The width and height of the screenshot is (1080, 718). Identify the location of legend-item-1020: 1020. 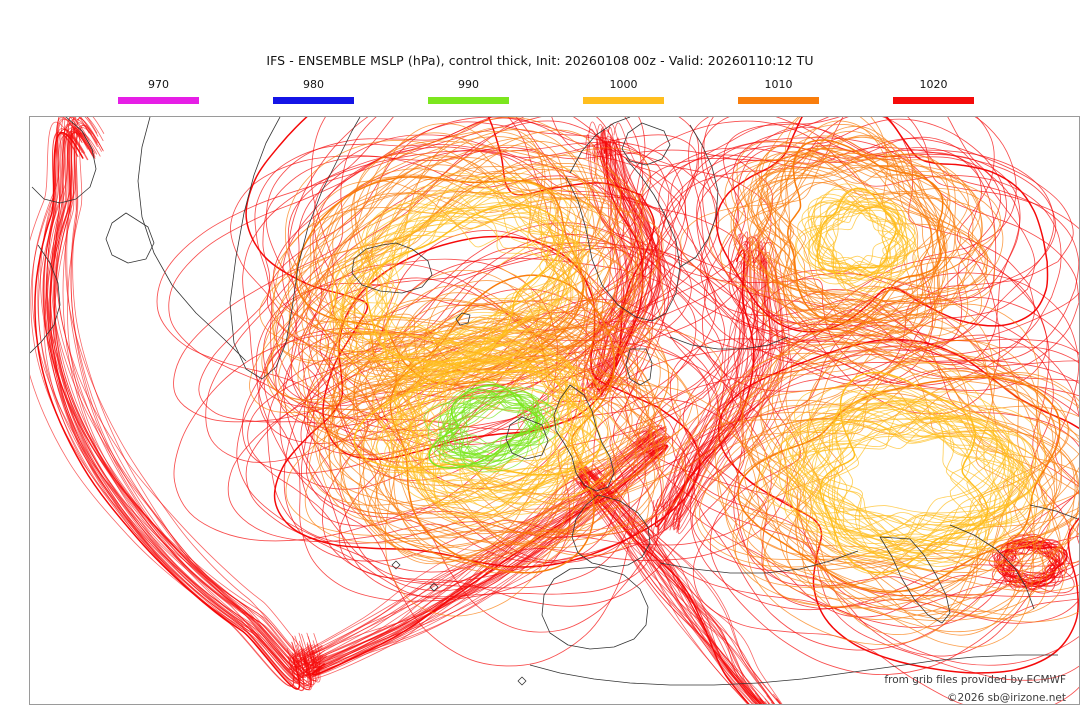
(934, 91).